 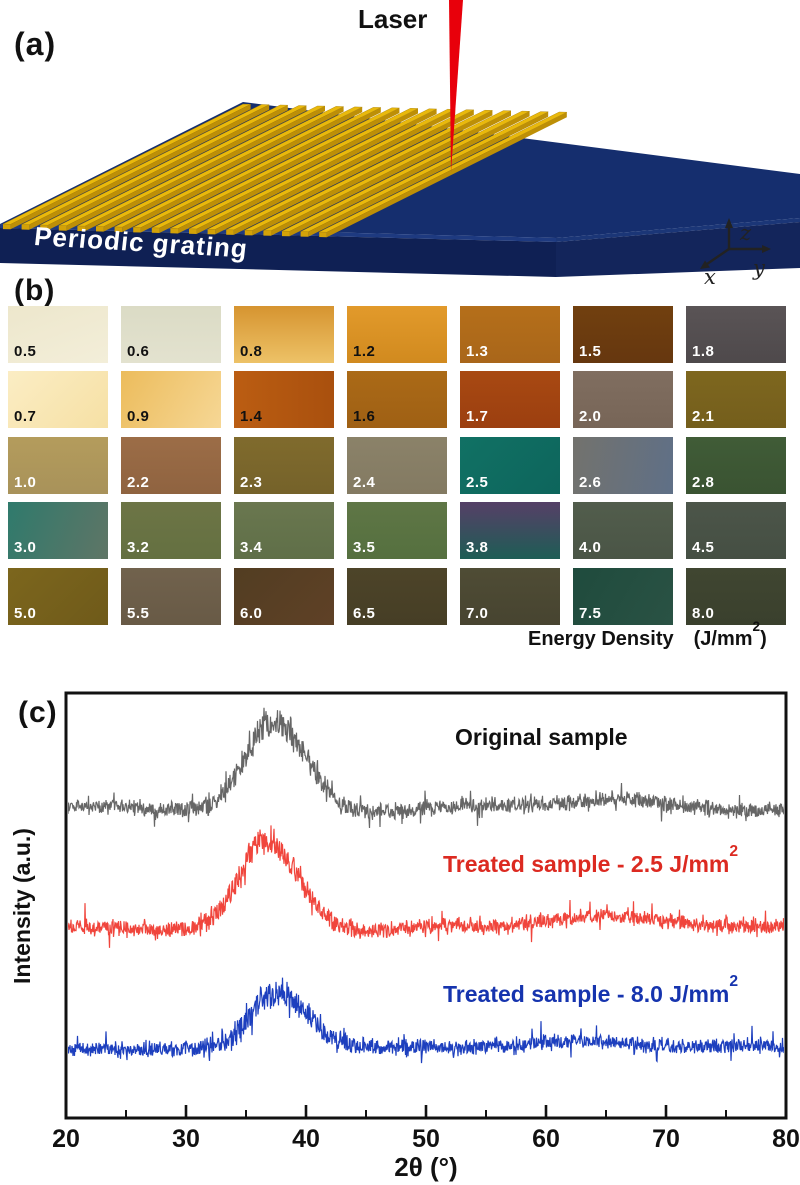 I want to click on swatch-value-label: 2.2, so click(x=138, y=482).